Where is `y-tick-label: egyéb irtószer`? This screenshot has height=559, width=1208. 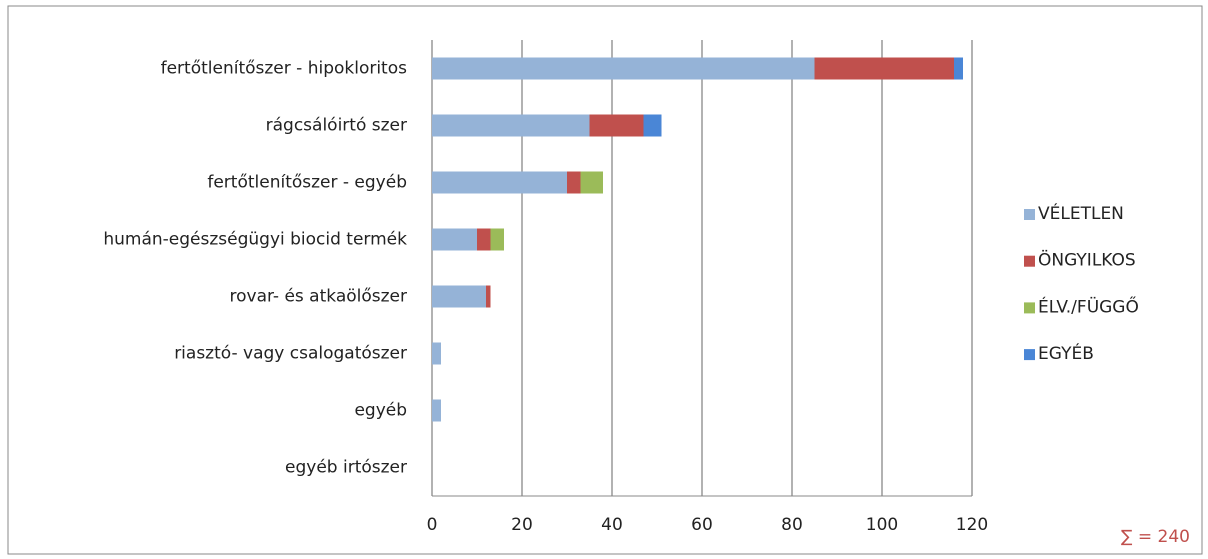 y-tick-label: egyéb irtószer is located at coordinates (346, 468).